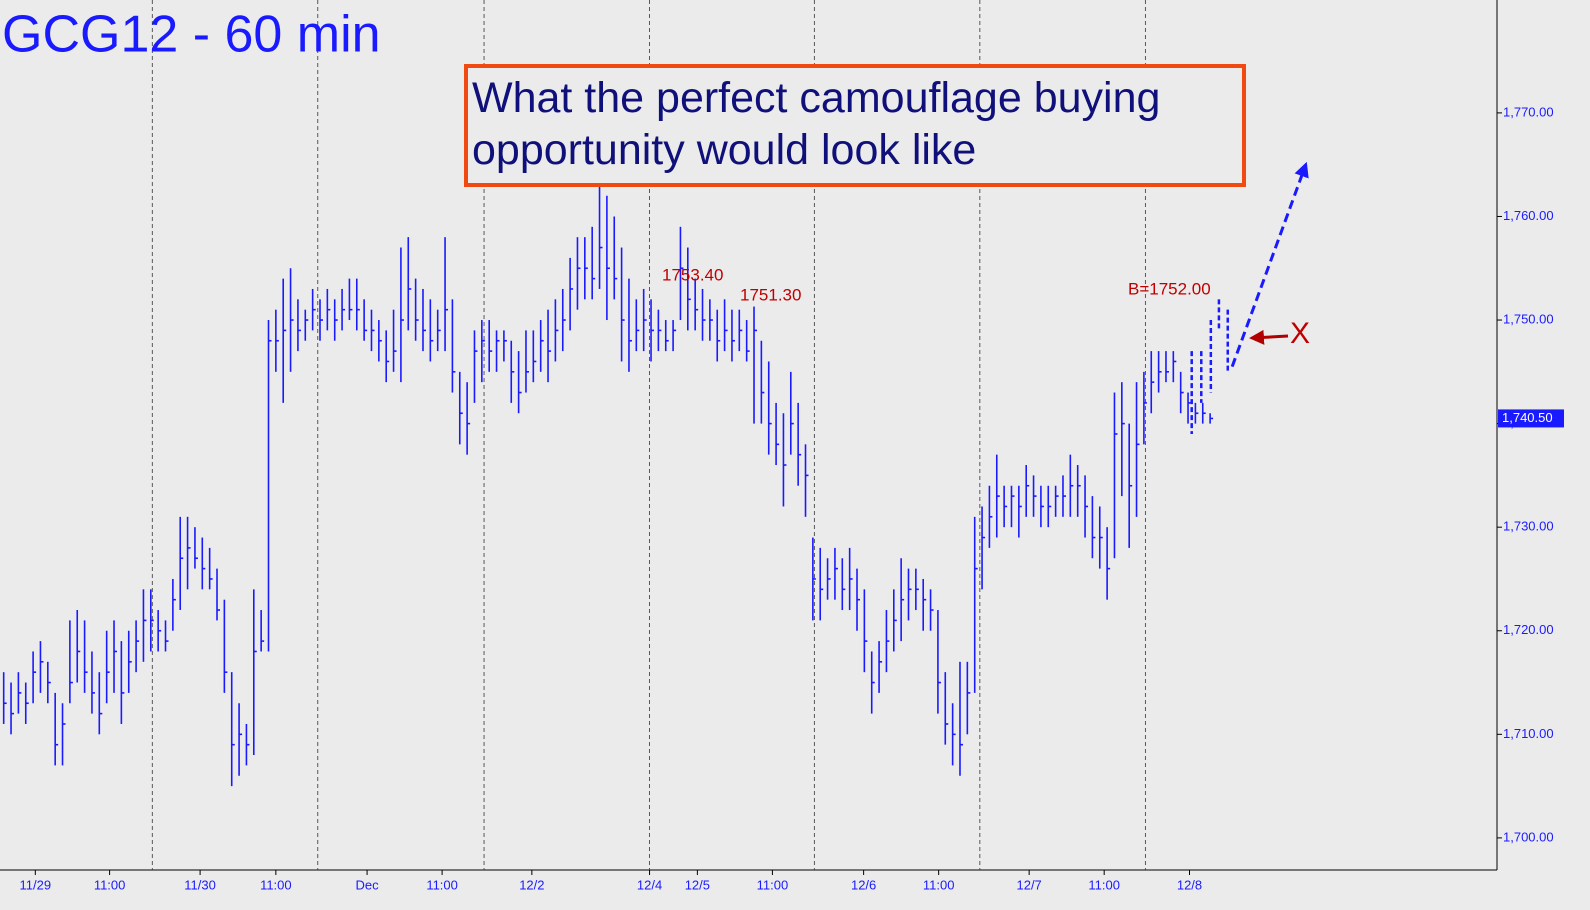 The height and width of the screenshot is (910, 1590). What do you see at coordinates (368, 884) in the screenshot?
I see `x-tick-label: Dec` at bounding box center [368, 884].